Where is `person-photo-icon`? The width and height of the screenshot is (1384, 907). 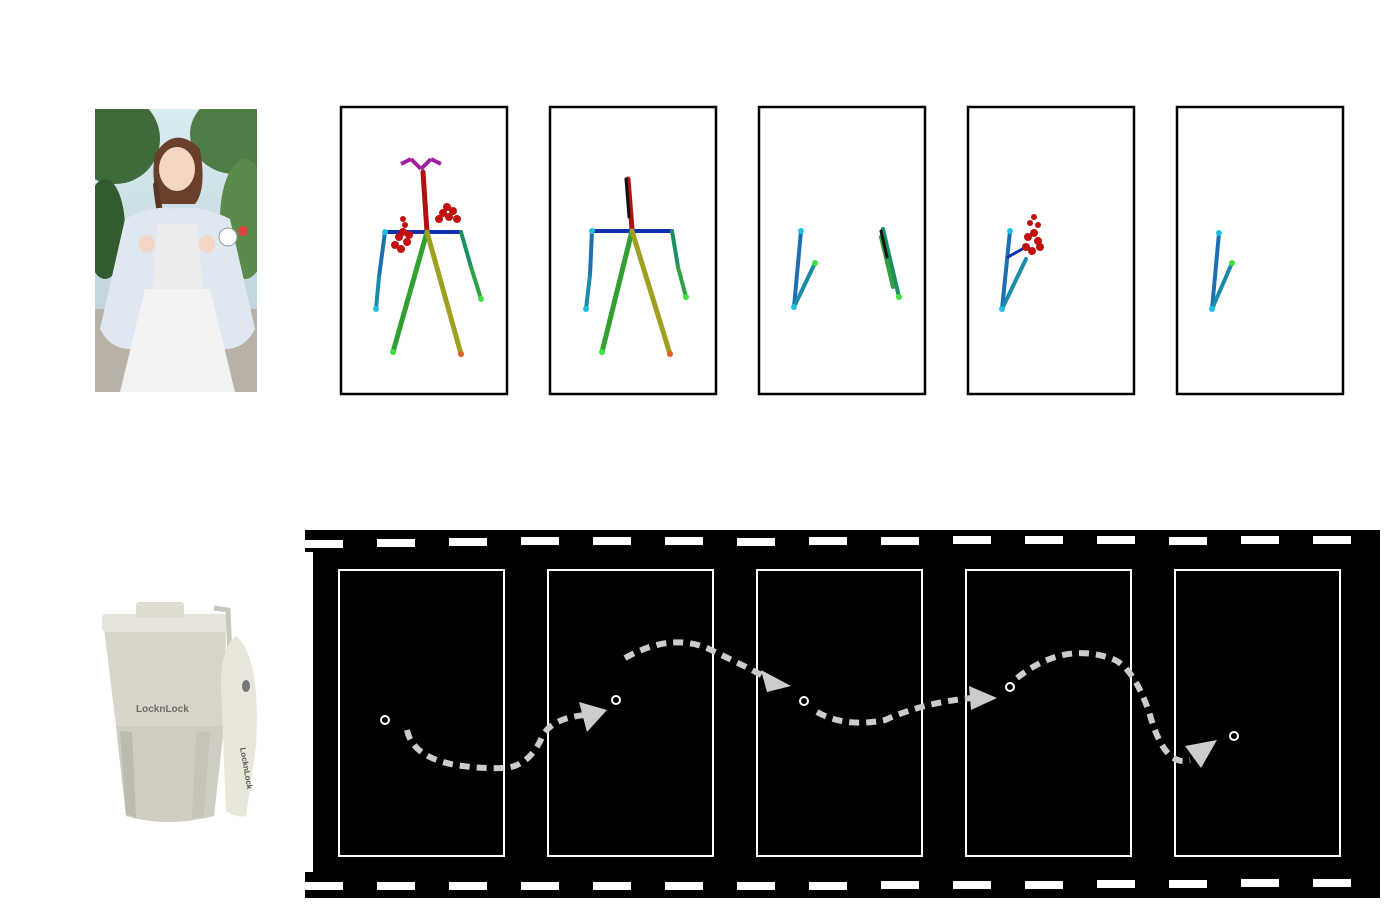
person-photo-icon is located at coordinates (176, 250).